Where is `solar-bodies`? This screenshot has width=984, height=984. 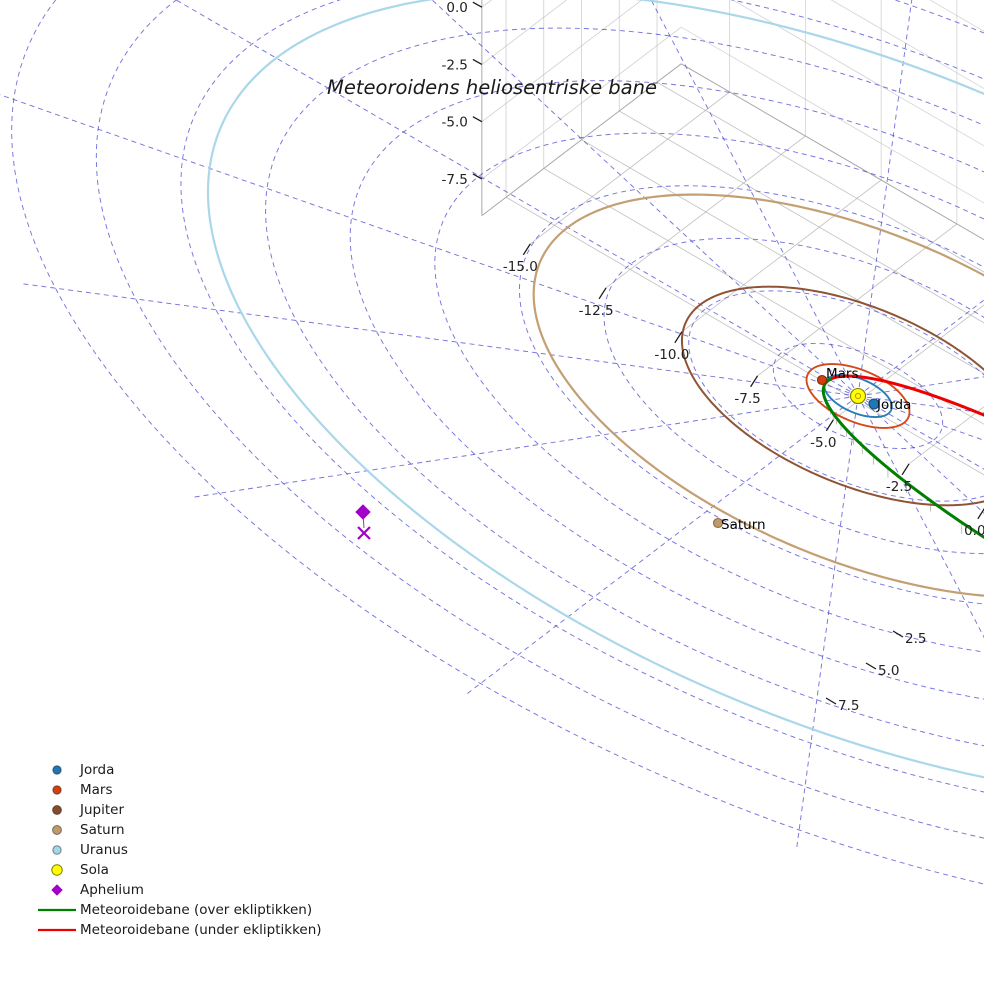 solar-bodies is located at coordinates (796, 451).